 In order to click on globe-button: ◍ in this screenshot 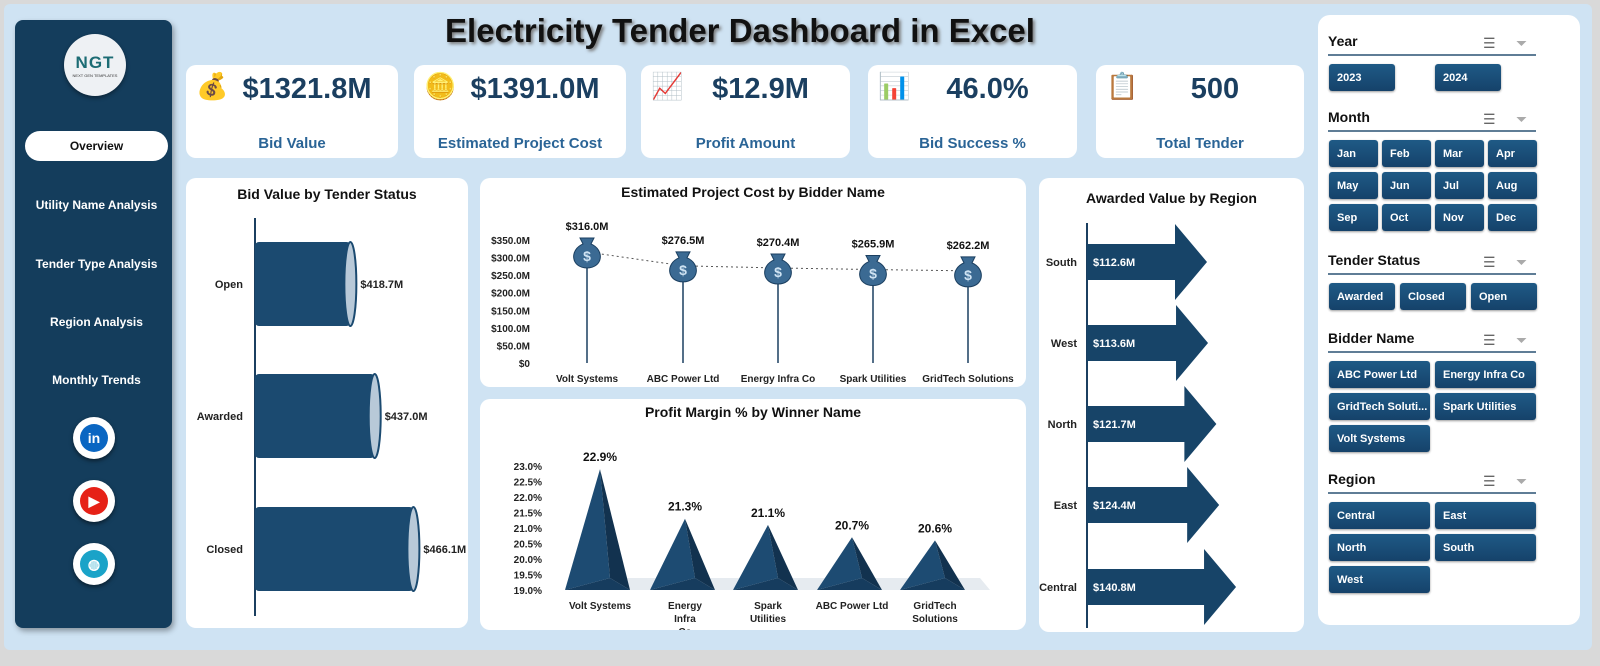, I will do `click(94, 564)`.